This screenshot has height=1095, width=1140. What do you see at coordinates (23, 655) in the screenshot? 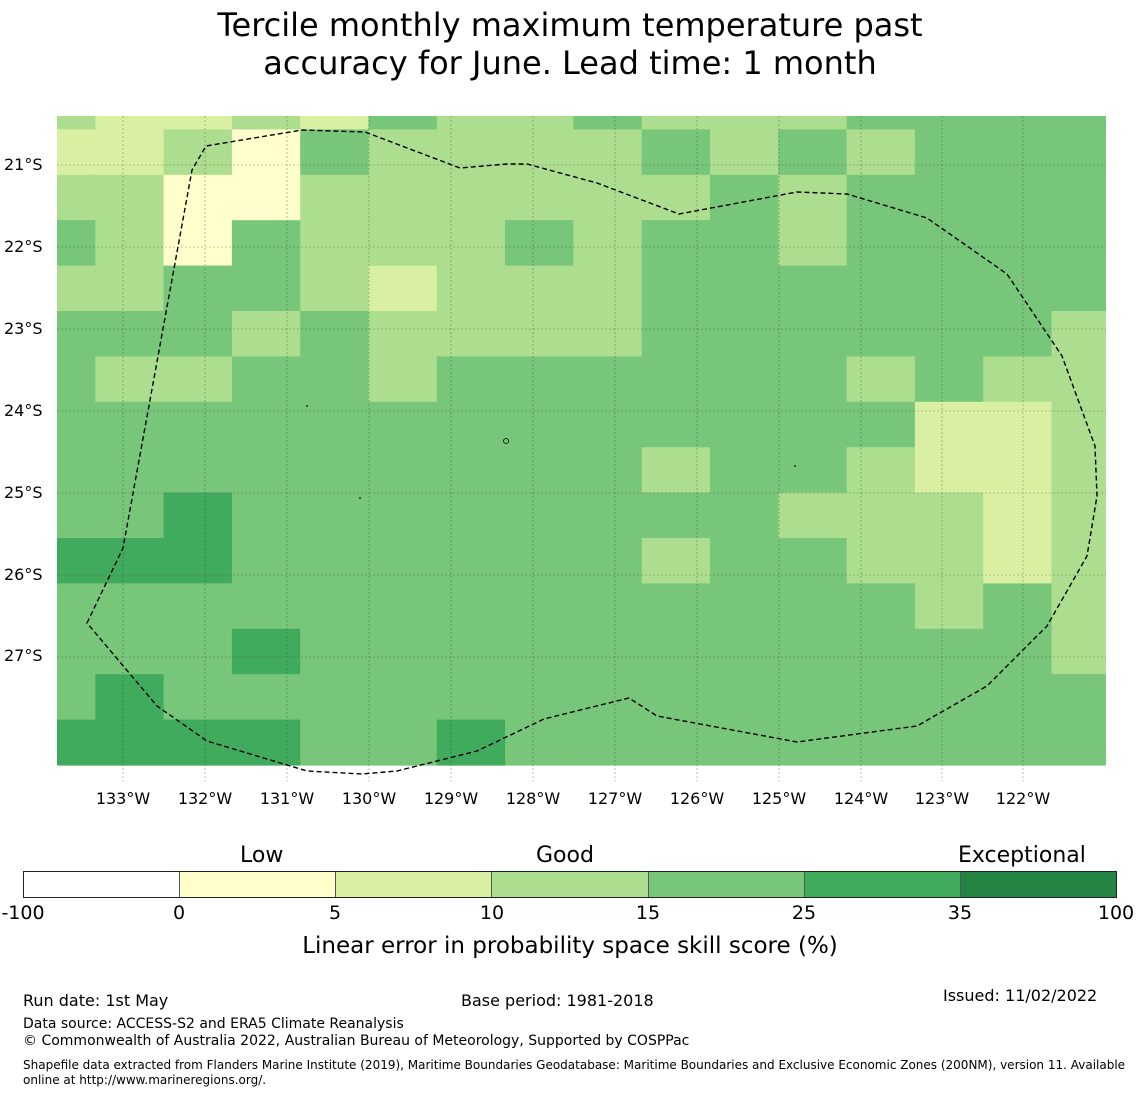
I see `lat-label: 27°S` at bounding box center [23, 655].